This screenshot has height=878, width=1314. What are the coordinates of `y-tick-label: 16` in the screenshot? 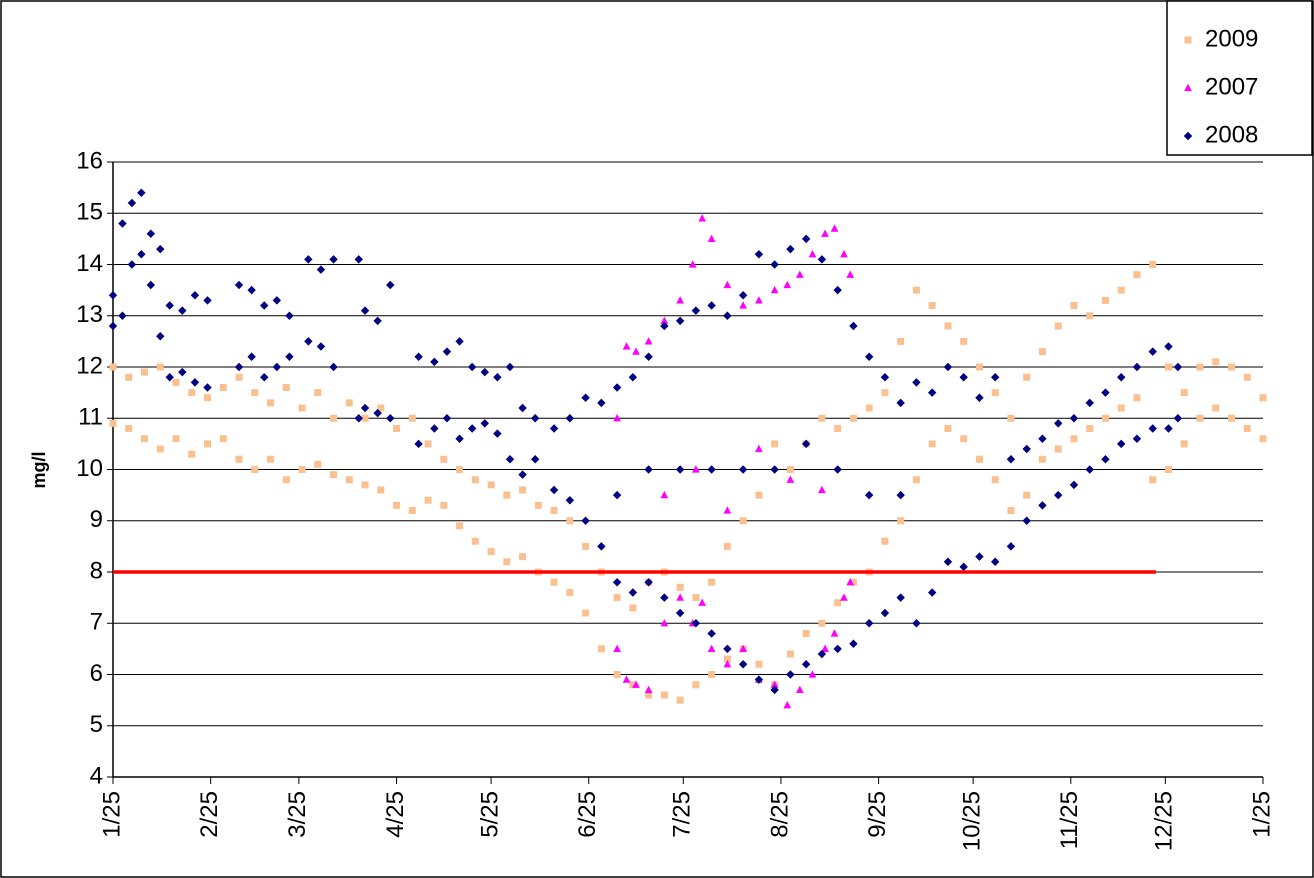 It's located at (89, 160).